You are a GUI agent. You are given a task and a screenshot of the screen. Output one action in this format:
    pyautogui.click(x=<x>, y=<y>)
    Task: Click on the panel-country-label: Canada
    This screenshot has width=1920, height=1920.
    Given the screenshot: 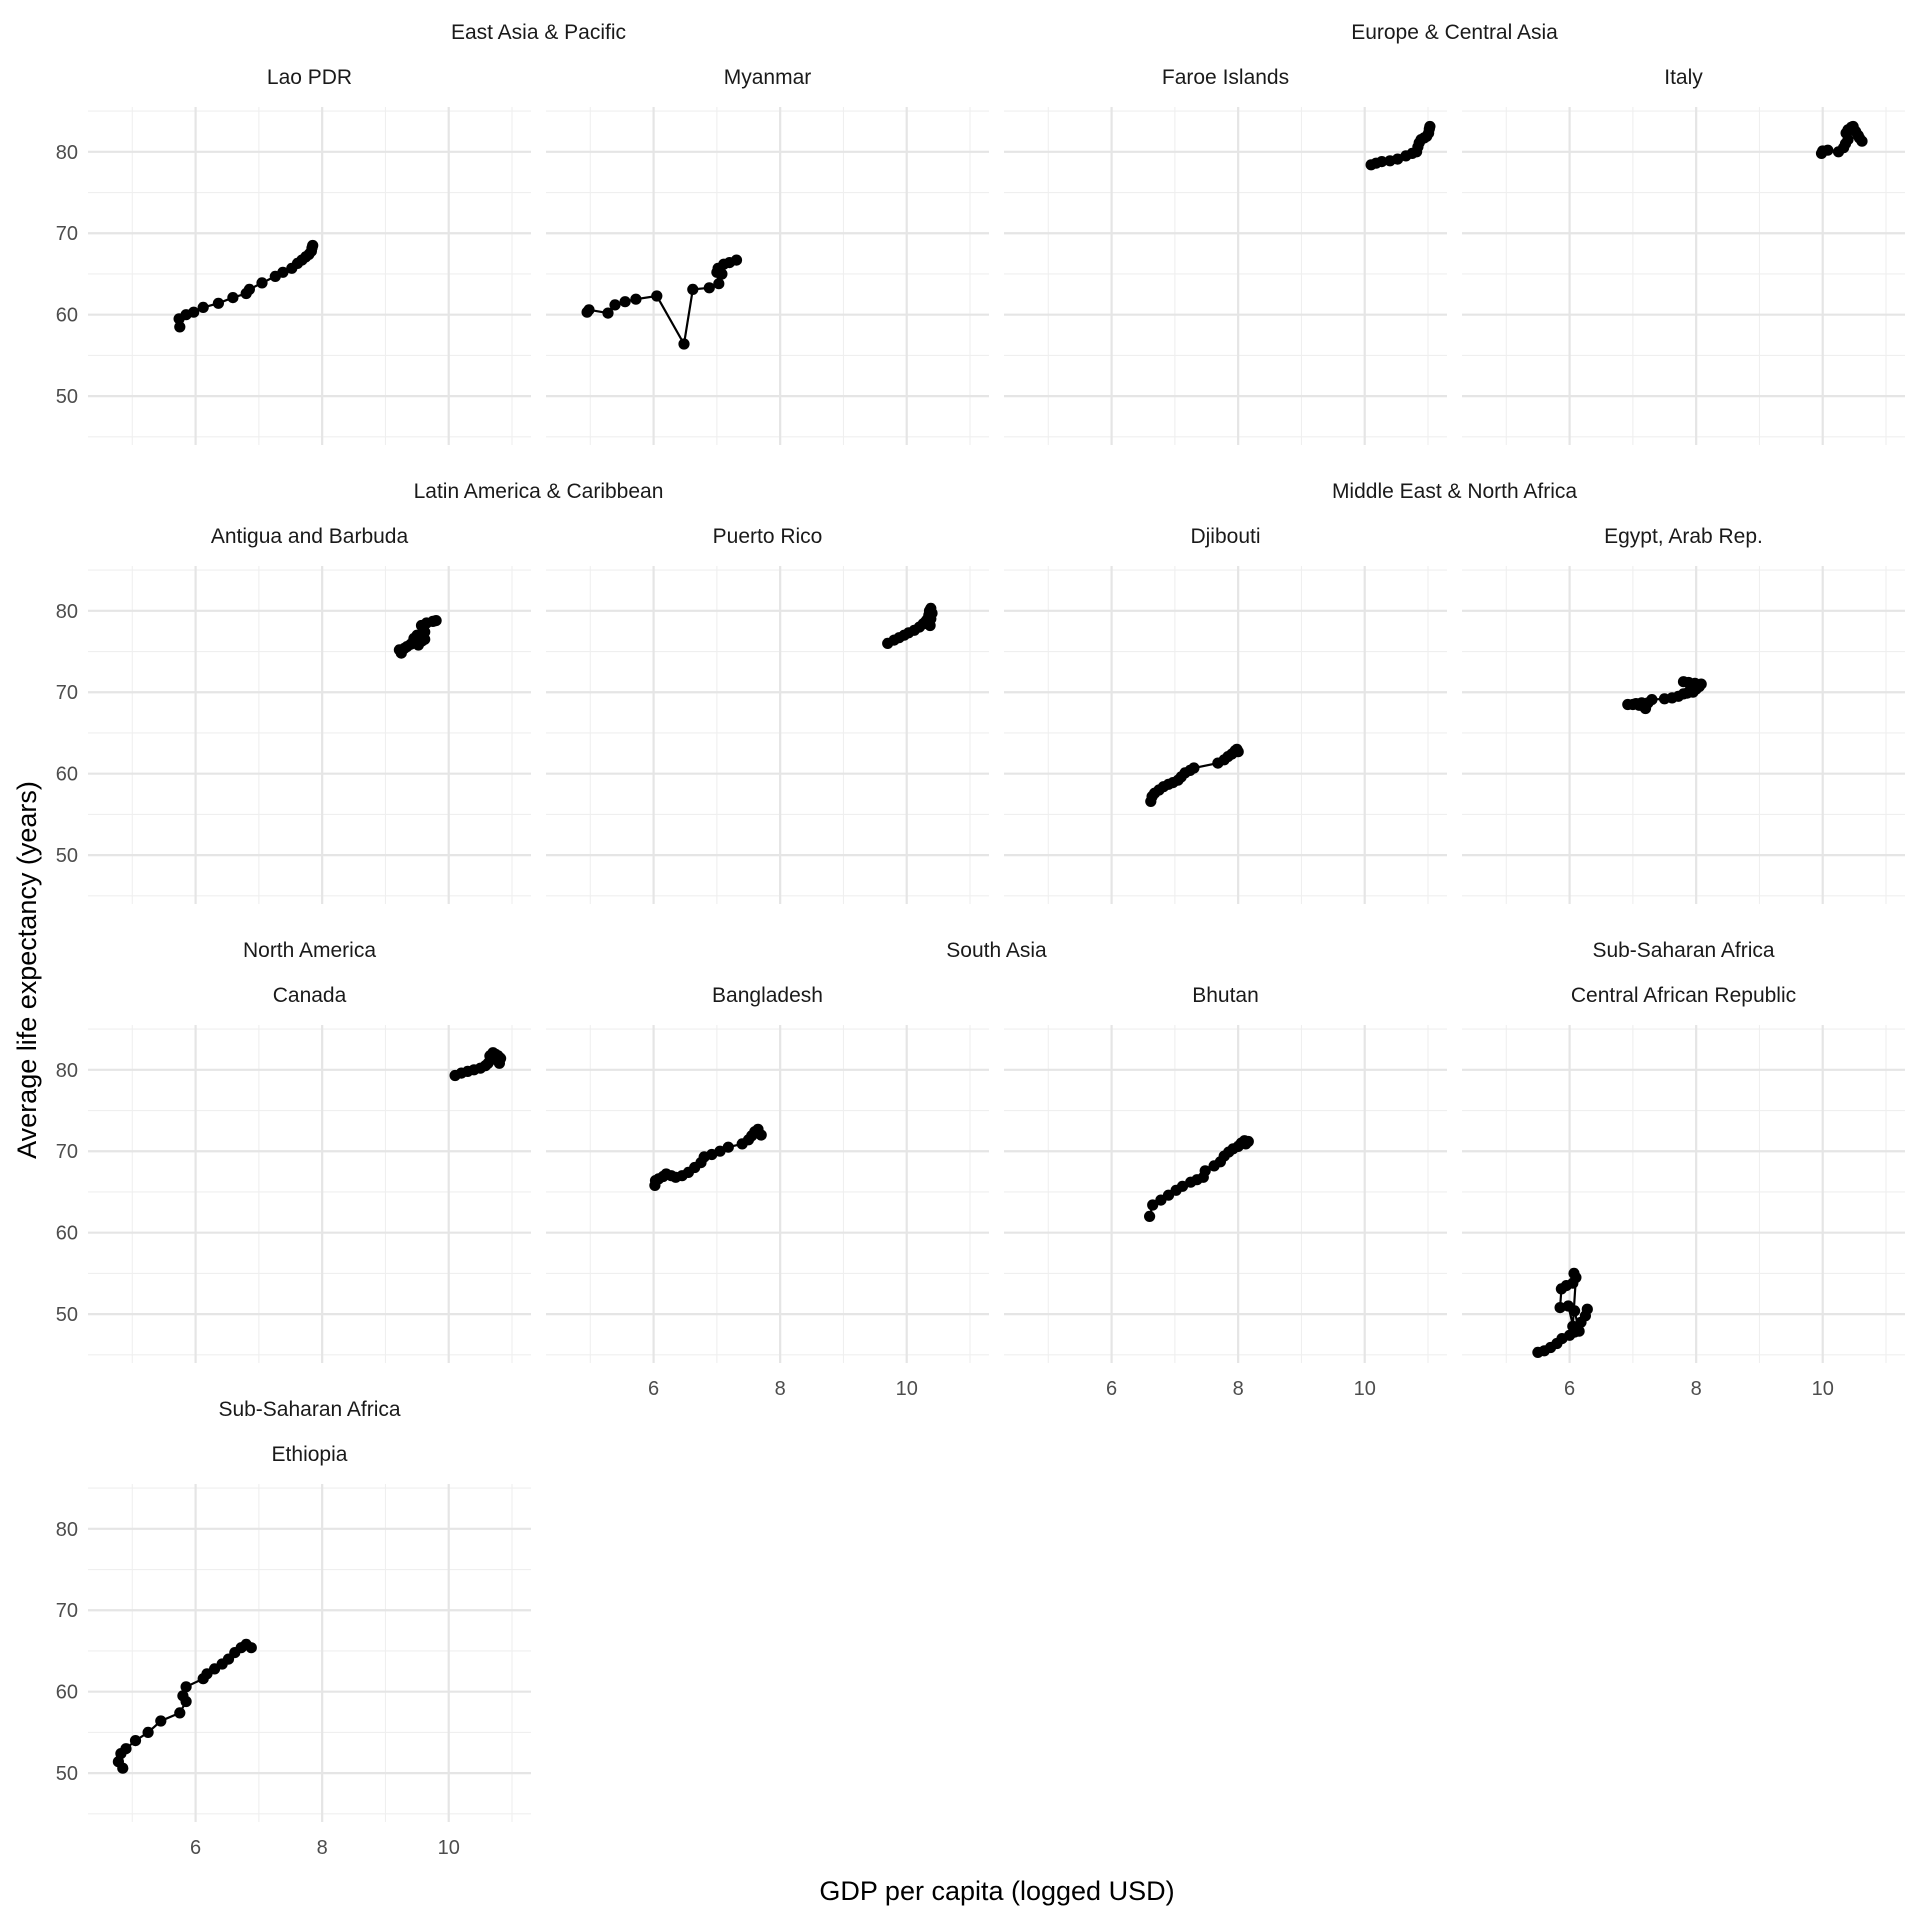 What is the action you would take?
    pyautogui.click(x=310, y=995)
    